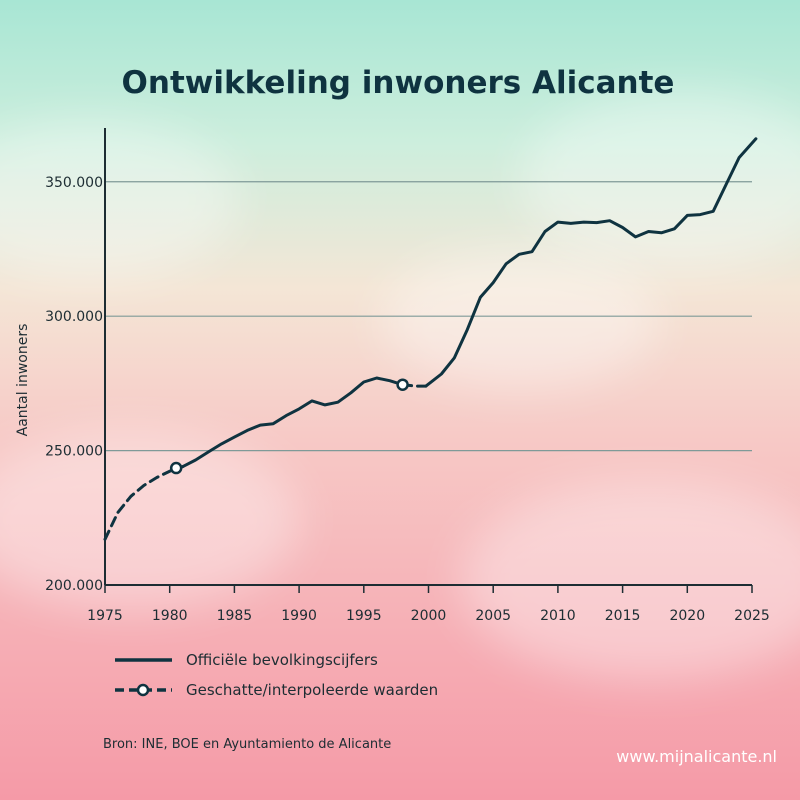  I want to click on website-watermark: www.mijnalicante.nl, so click(696, 756).